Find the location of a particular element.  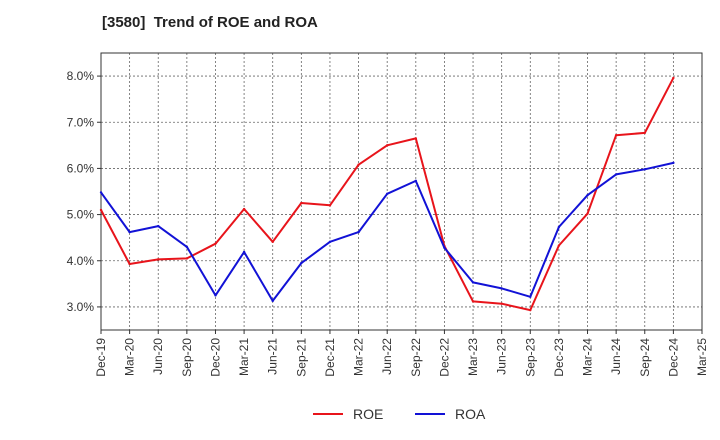

x-tick-label: Sep-21 is located at coordinates (301, 357).